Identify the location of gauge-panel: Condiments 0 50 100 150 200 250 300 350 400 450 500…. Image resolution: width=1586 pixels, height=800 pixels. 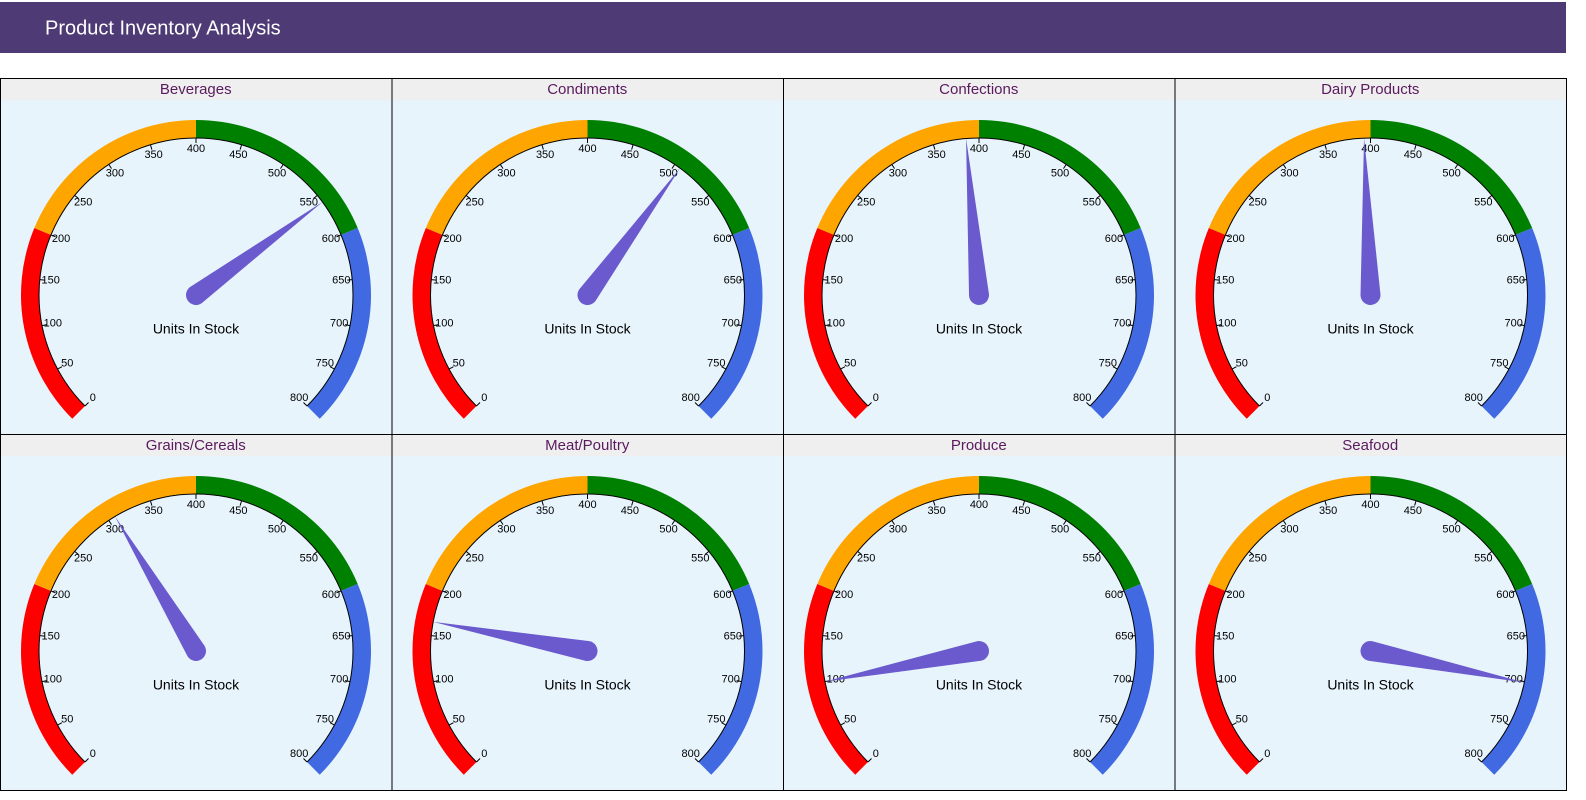
(587, 256).